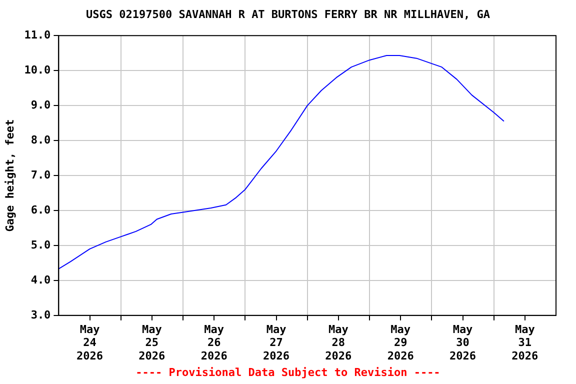 The height and width of the screenshot is (384, 576). Describe the element at coordinates (214, 342) in the screenshot. I see `x-tick-label: May 26 2026` at that location.